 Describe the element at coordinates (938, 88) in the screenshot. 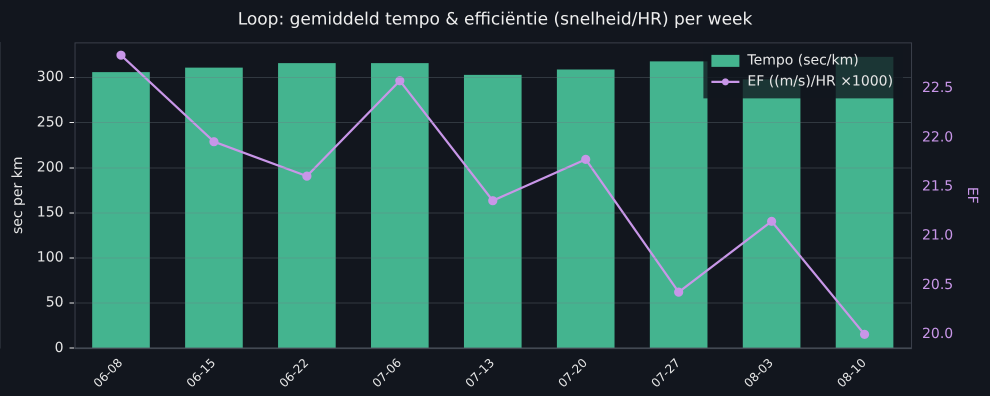

I see `y2-tick-label: 22.5` at that location.